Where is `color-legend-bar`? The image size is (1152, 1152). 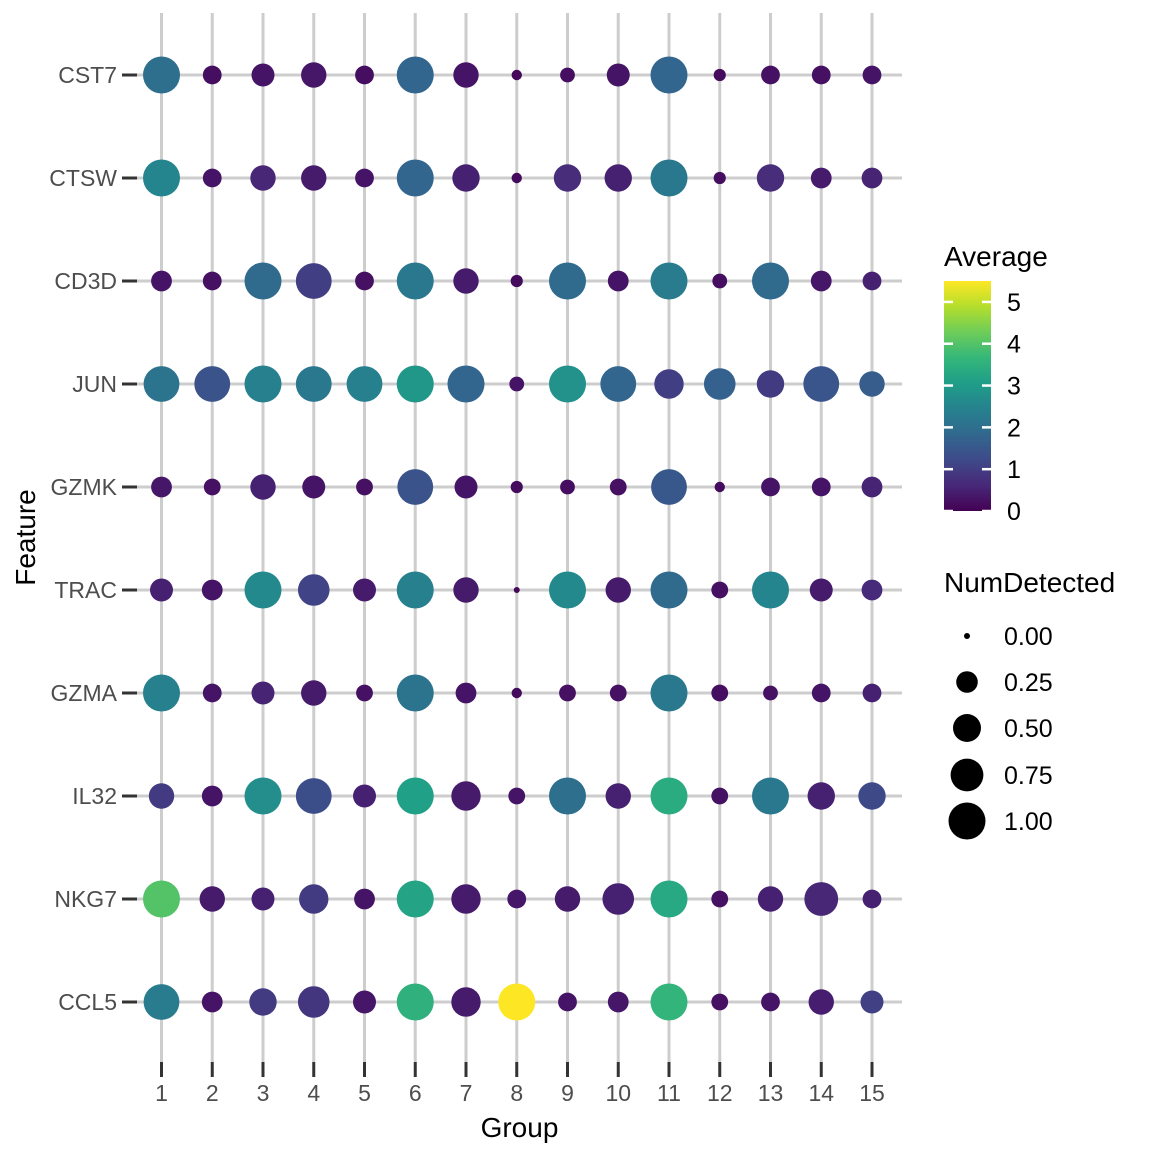 color-legend-bar is located at coordinates (967, 396).